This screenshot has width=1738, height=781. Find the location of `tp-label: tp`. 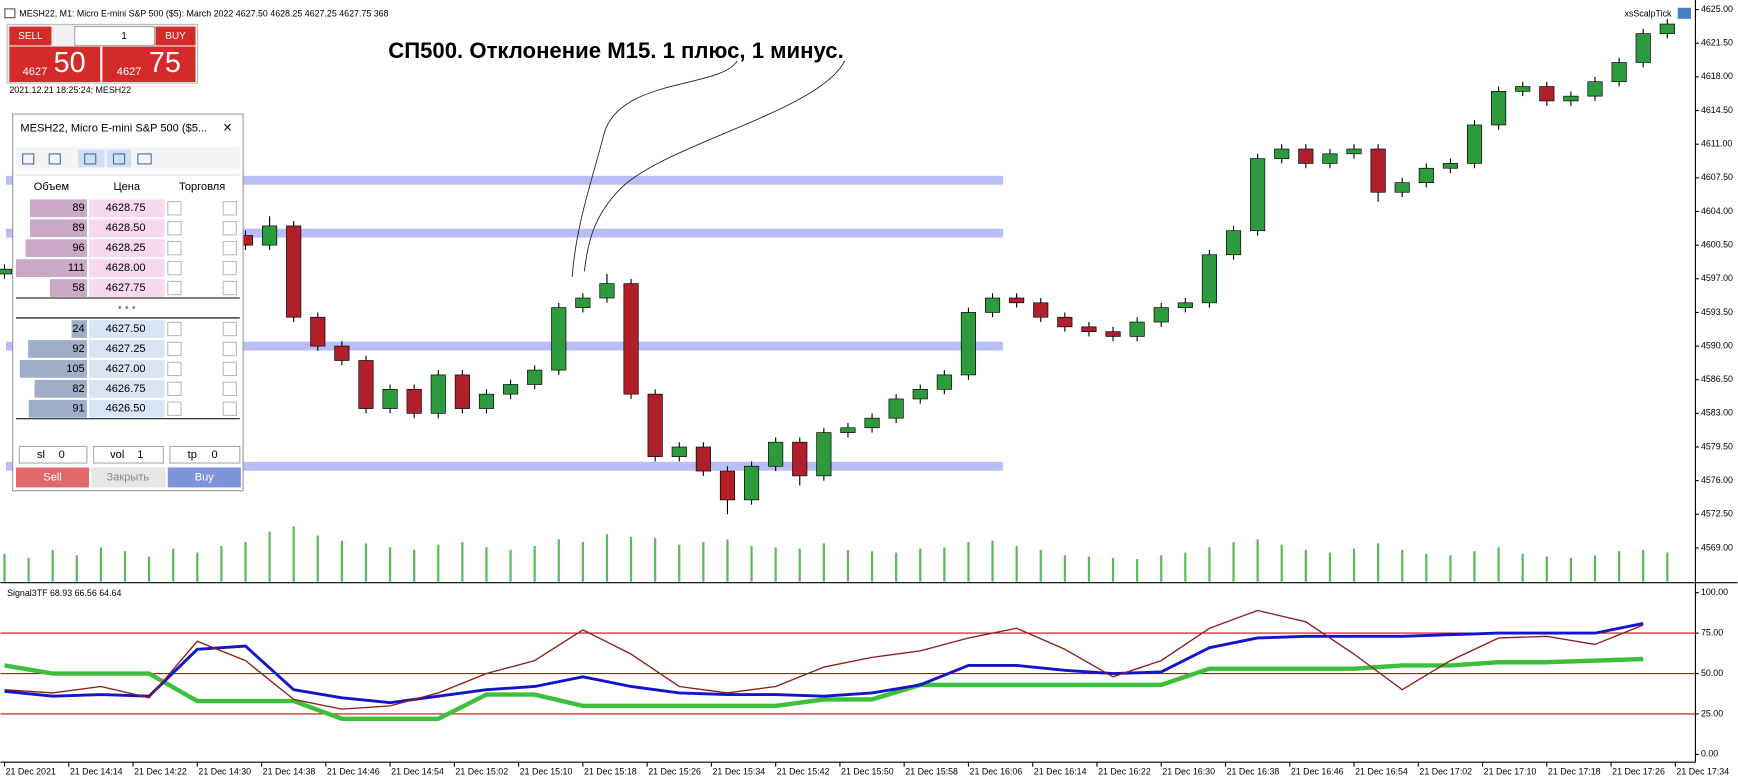

tp-label: tp is located at coordinates (192, 455).